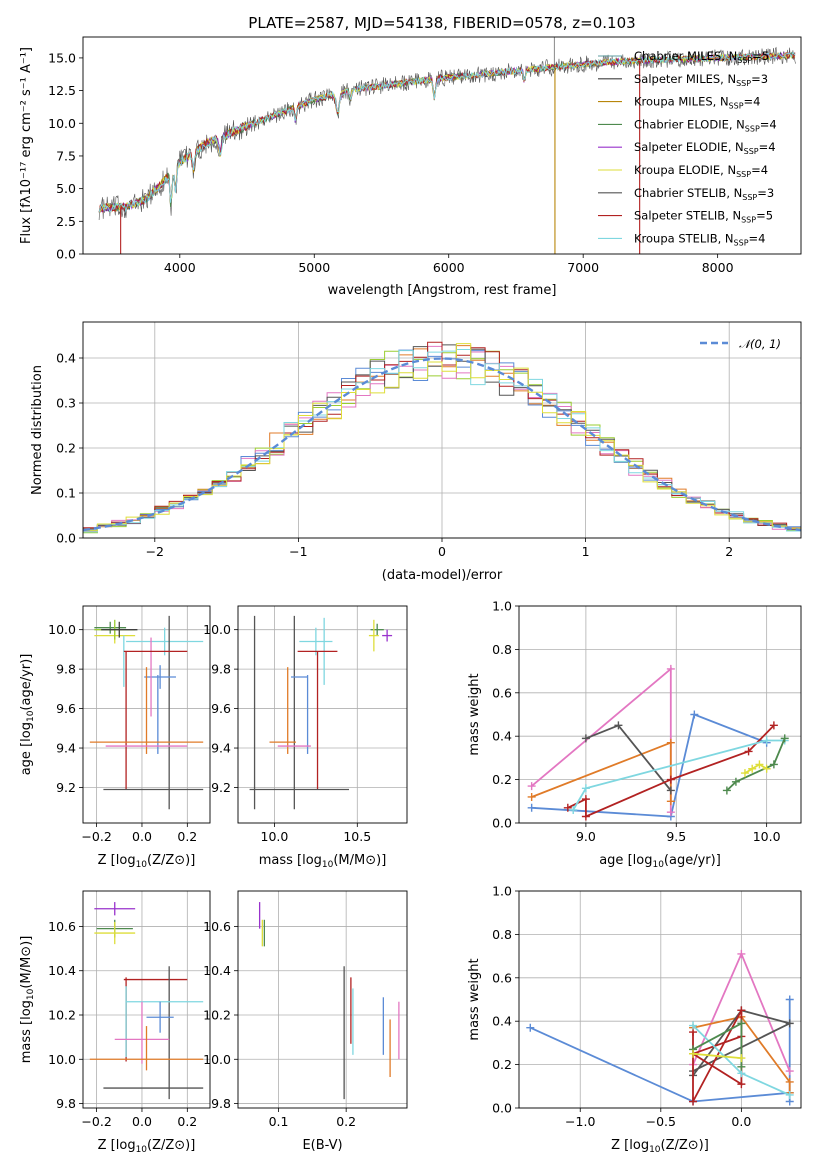 This screenshot has width=819, height=1174. What do you see at coordinates (180, 267) in the screenshot?
I see `x-tick-label: 4000` at bounding box center [180, 267].